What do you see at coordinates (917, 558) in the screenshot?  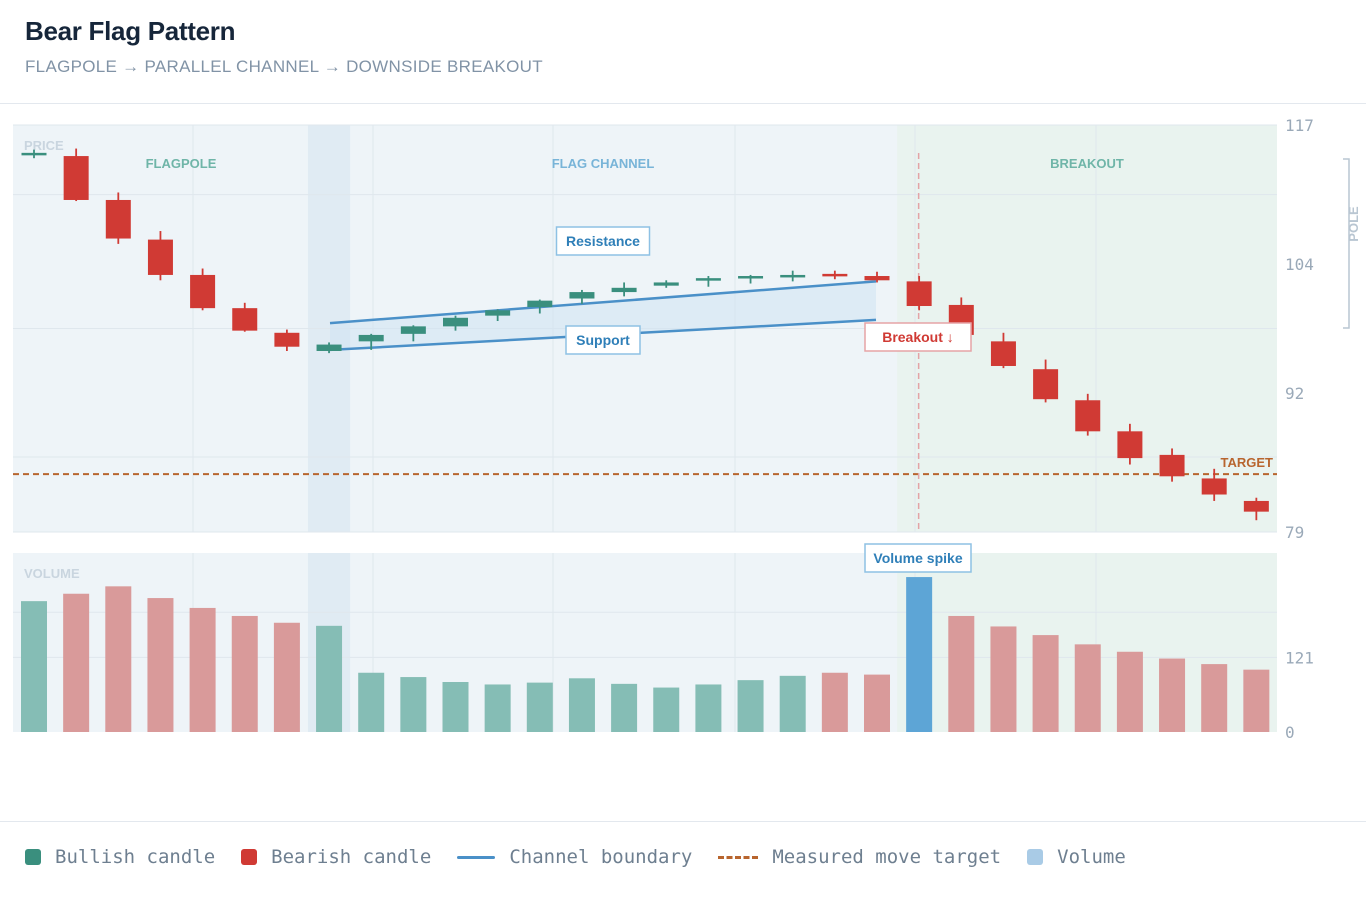 I see `volume-spike-callout-text: Volume spike` at bounding box center [917, 558].